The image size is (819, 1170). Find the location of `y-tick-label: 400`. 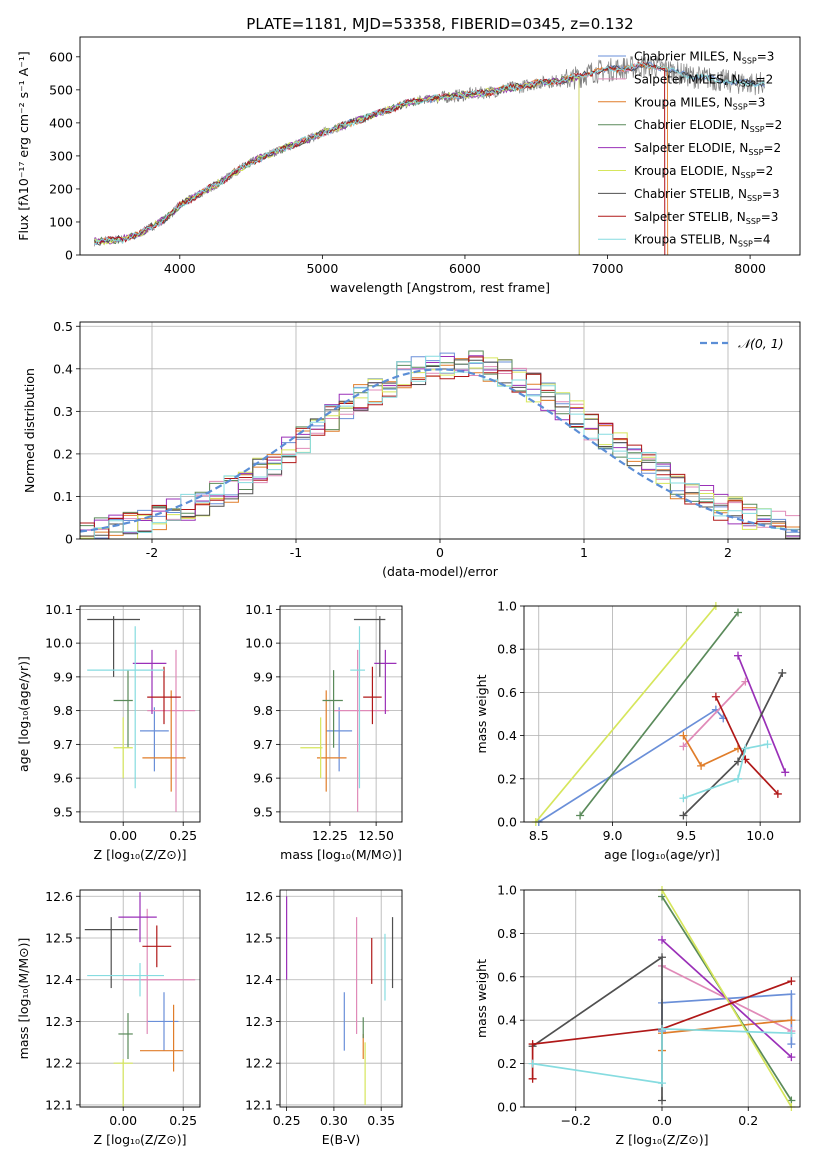

y-tick-label: 400 is located at coordinates (61, 122).